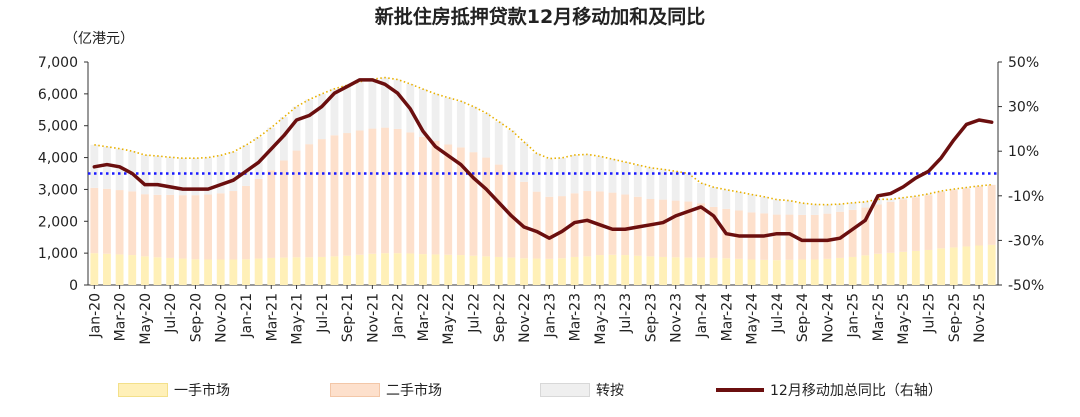 The height and width of the screenshot is (417, 1080). I want to click on legend-swatch-yoy-line, so click(740, 390).